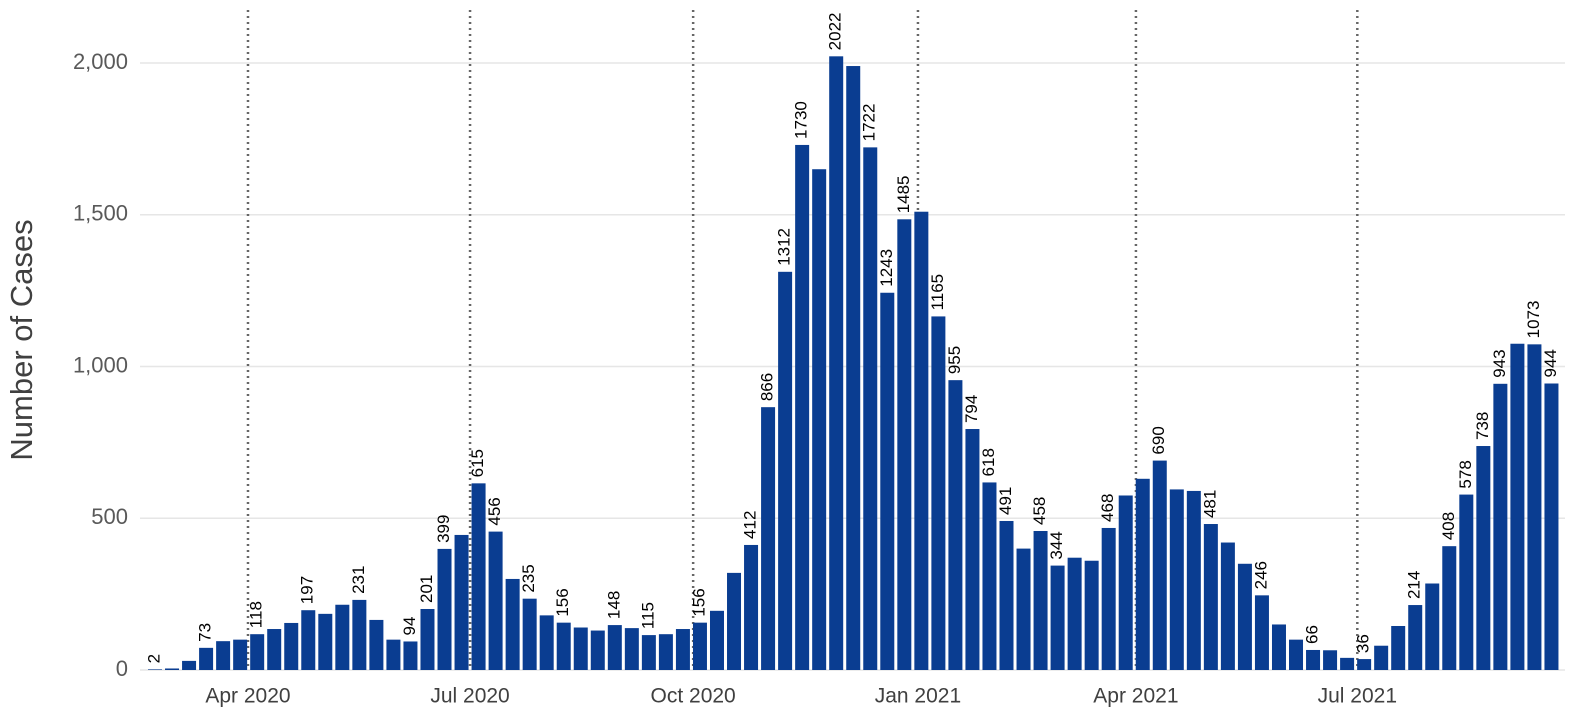 This screenshot has width=1578, height=720. What do you see at coordinates (971, 409) in the screenshot?
I see `data-label: 794` at bounding box center [971, 409].